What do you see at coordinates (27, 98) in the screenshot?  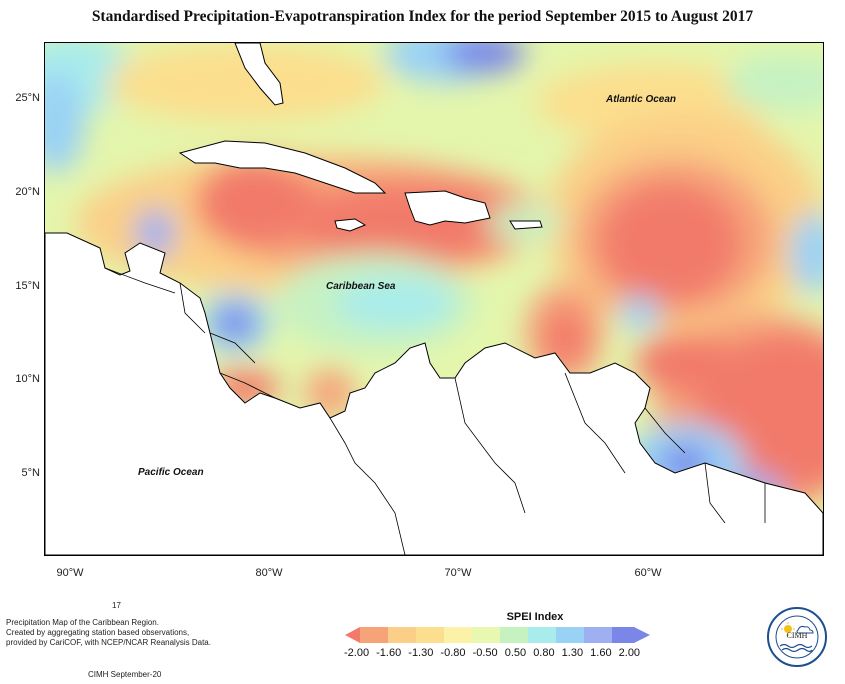 I see `lat-label-25: 25°N` at bounding box center [27, 98].